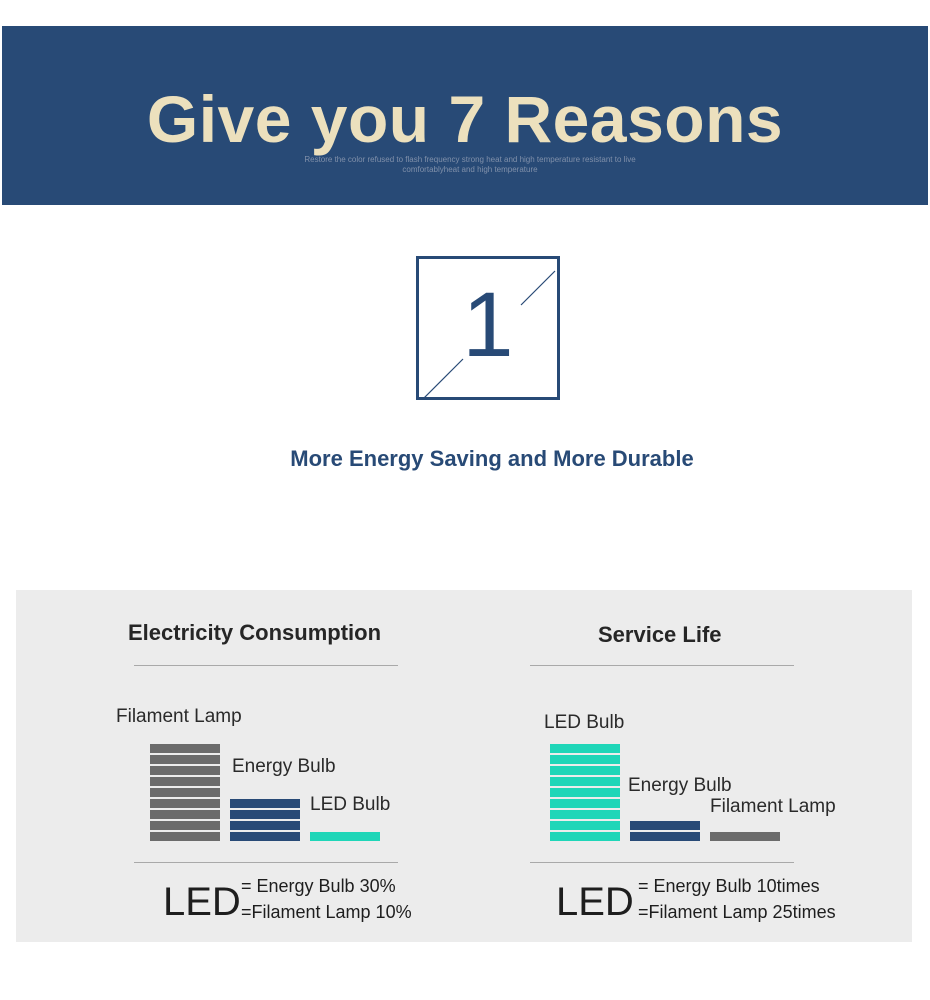  Describe the element at coordinates (465, 119) in the screenshot. I see `banner-title: Give you 7 Reasons` at that location.